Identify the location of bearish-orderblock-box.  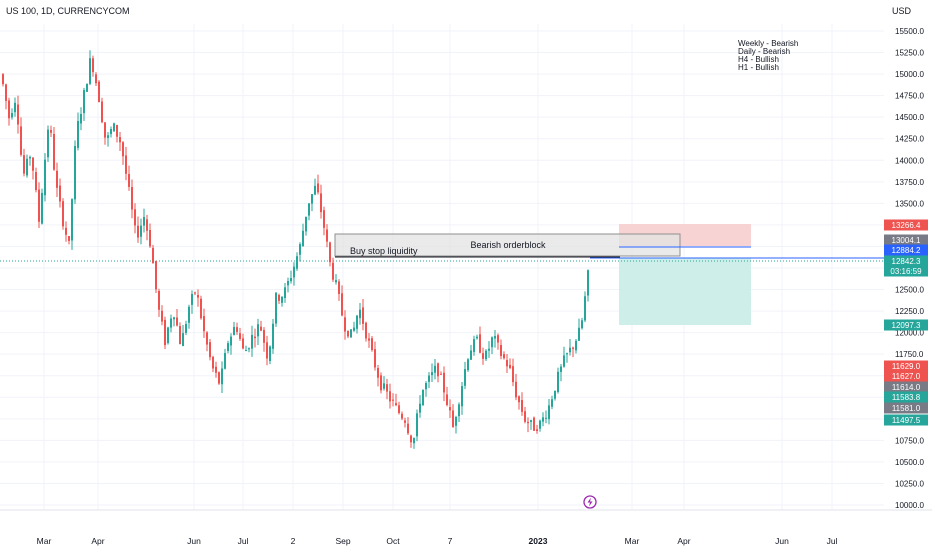
(507, 245).